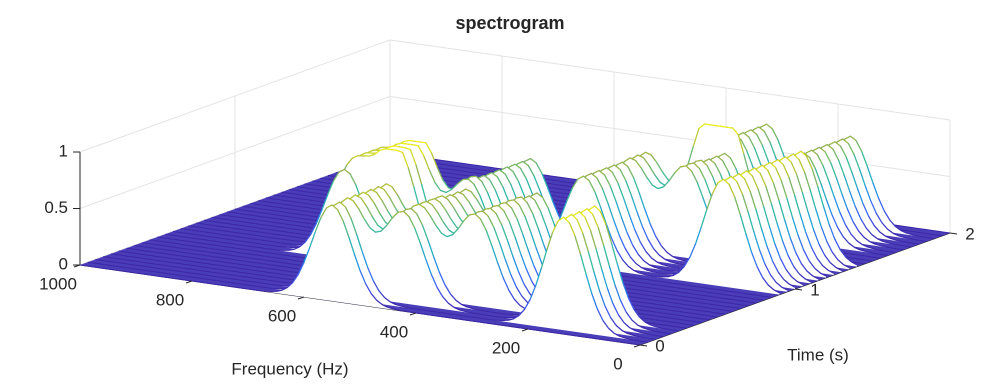  I want to click on x-tick-label: 400, so click(394, 331).